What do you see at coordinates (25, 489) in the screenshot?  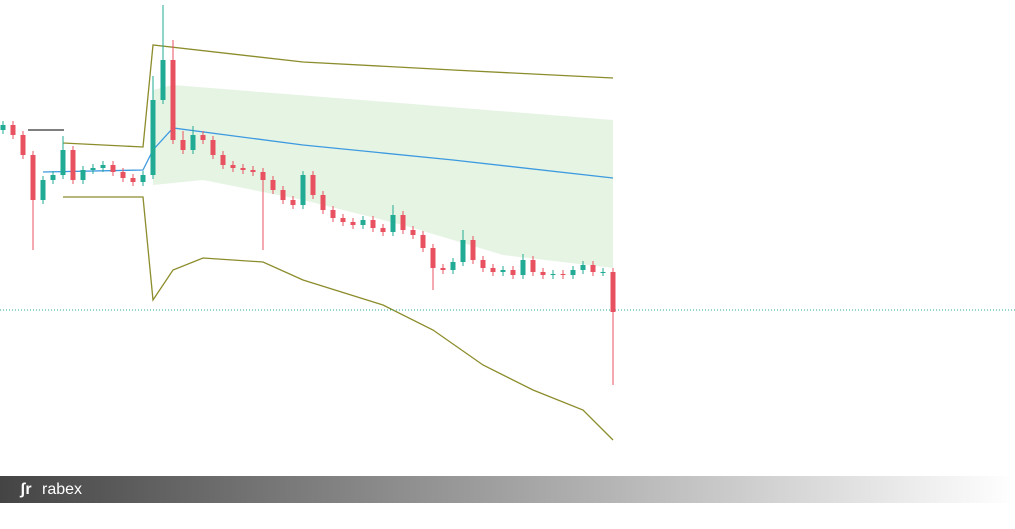 I see `brand-logo: ʃr` at bounding box center [25, 489].